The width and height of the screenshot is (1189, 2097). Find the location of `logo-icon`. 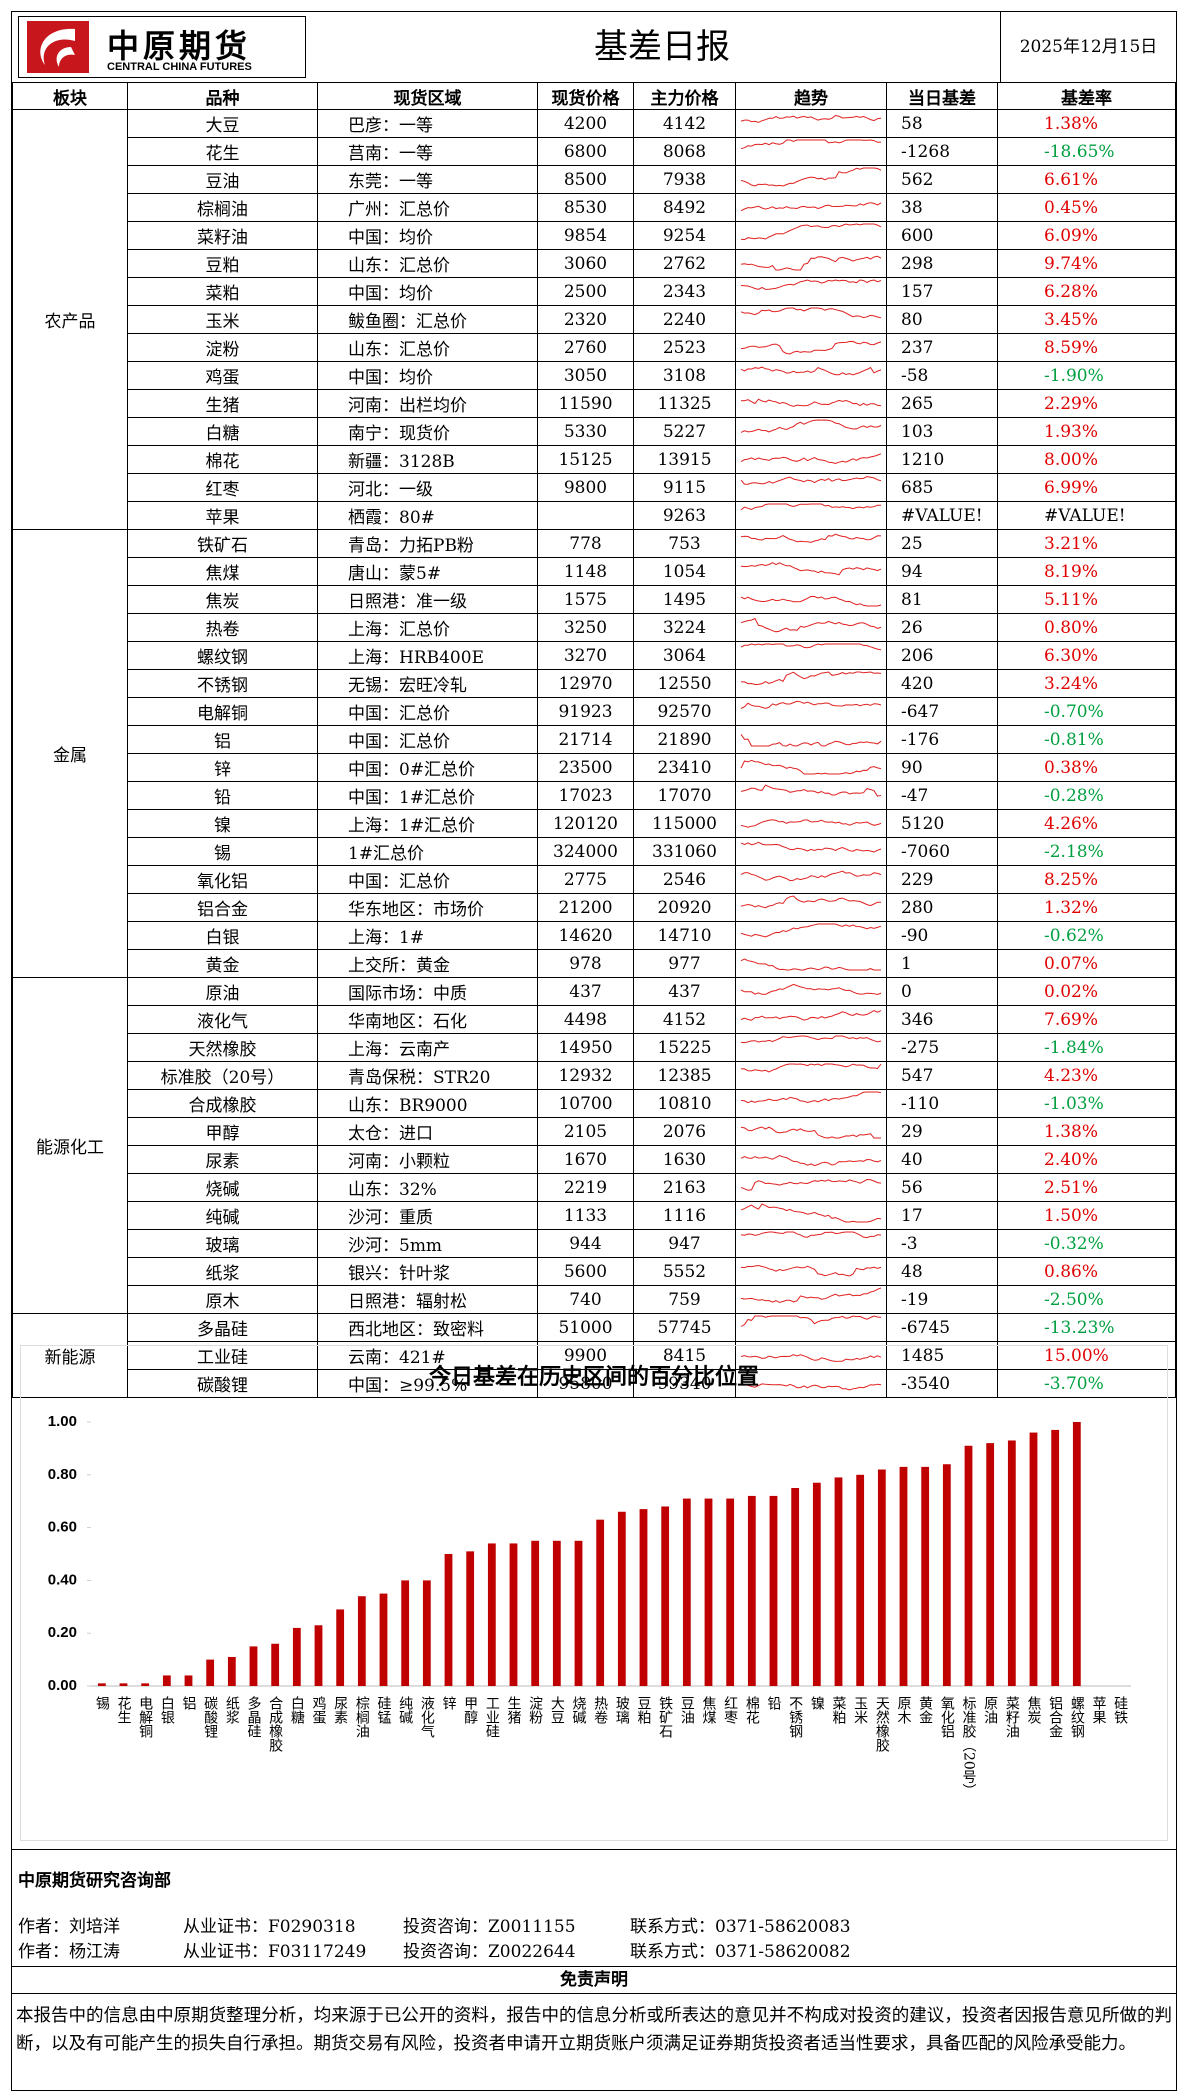

logo-icon is located at coordinates (58, 47).